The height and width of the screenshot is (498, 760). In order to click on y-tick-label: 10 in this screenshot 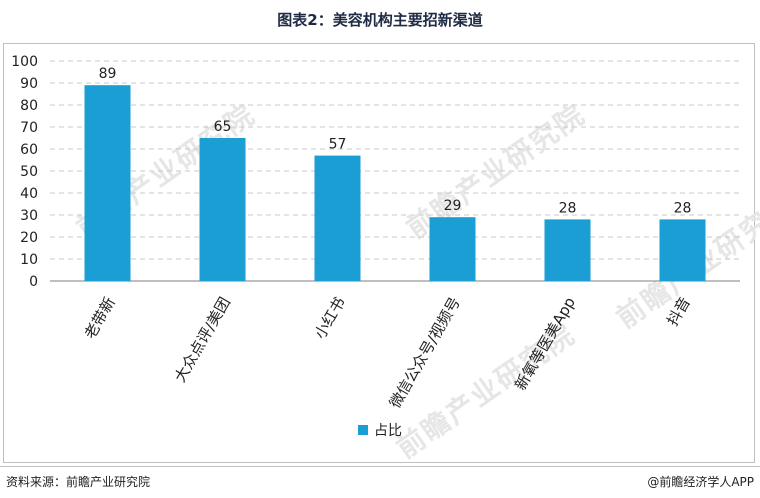, I will do `click(29, 260)`.